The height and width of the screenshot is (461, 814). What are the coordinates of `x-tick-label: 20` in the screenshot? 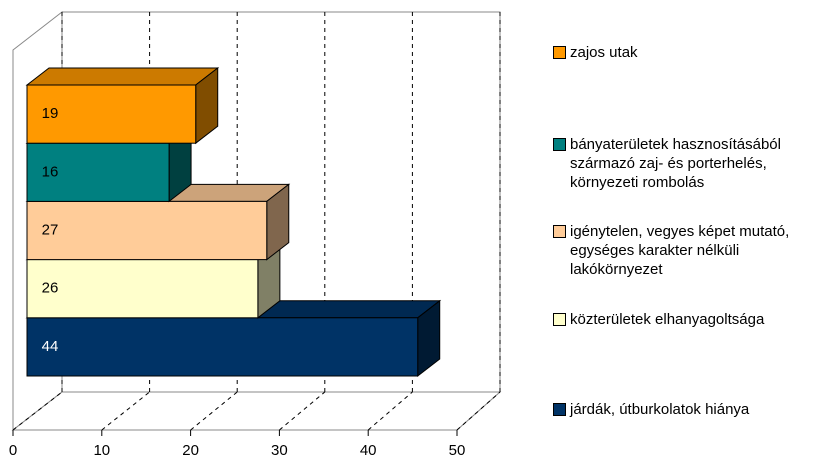 It's located at (190, 450).